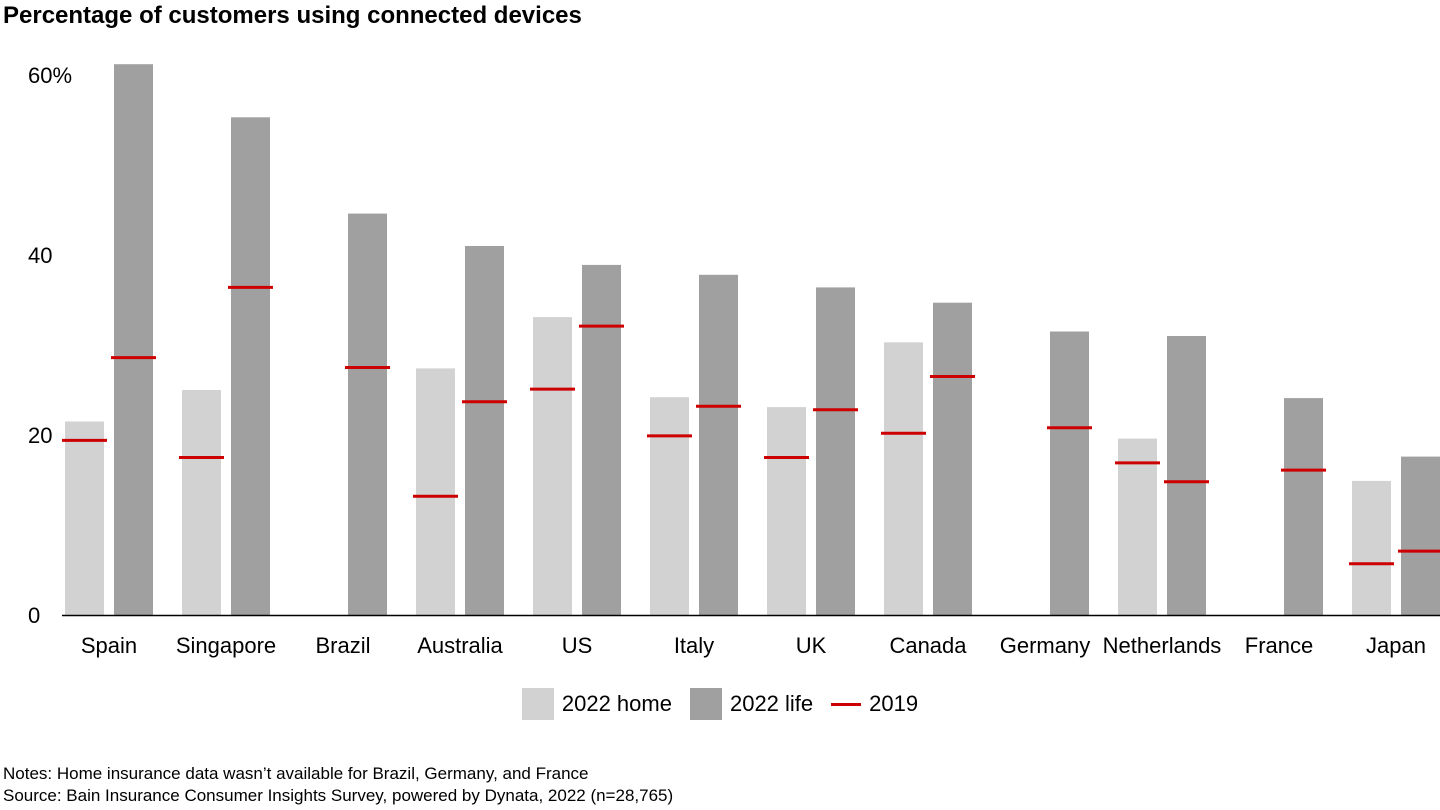  I want to click on legend-item-home: 2022 home, so click(596, 704).